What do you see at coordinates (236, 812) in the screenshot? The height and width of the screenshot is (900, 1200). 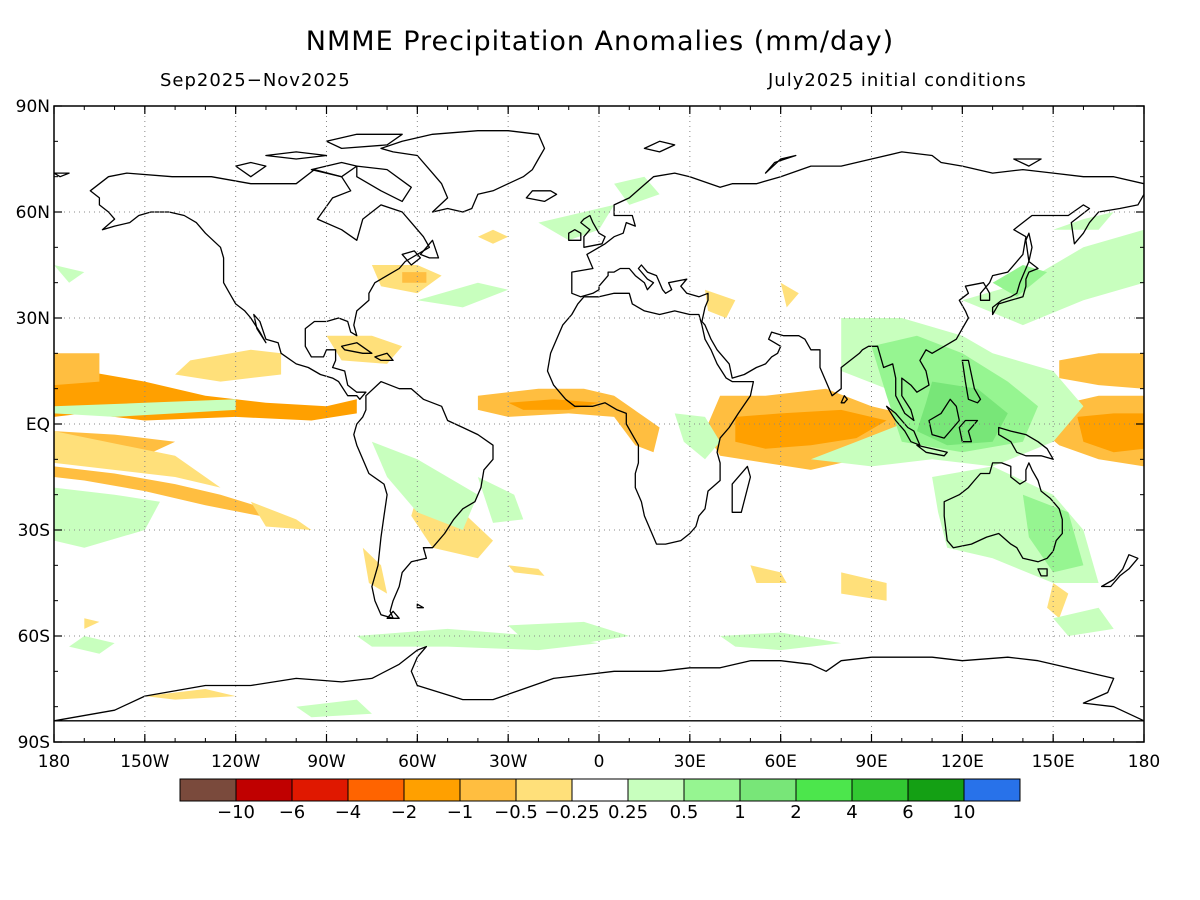 I see `colorbar-label-0: −10` at bounding box center [236, 812].